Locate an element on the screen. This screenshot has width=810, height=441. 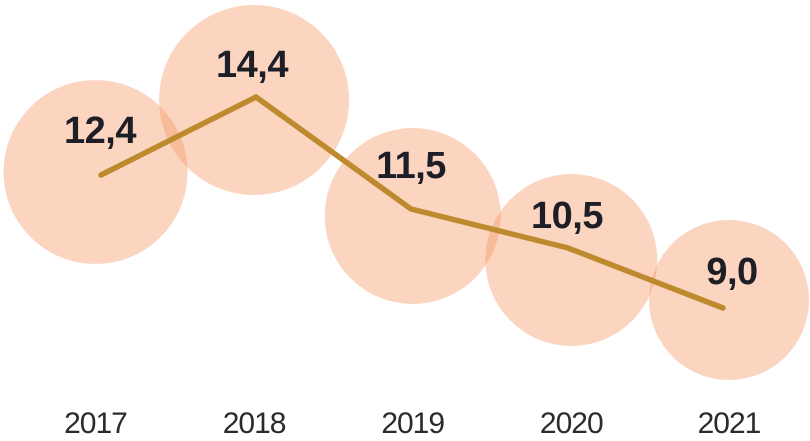
value-label-2021: 9,0 is located at coordinates (731, 272).